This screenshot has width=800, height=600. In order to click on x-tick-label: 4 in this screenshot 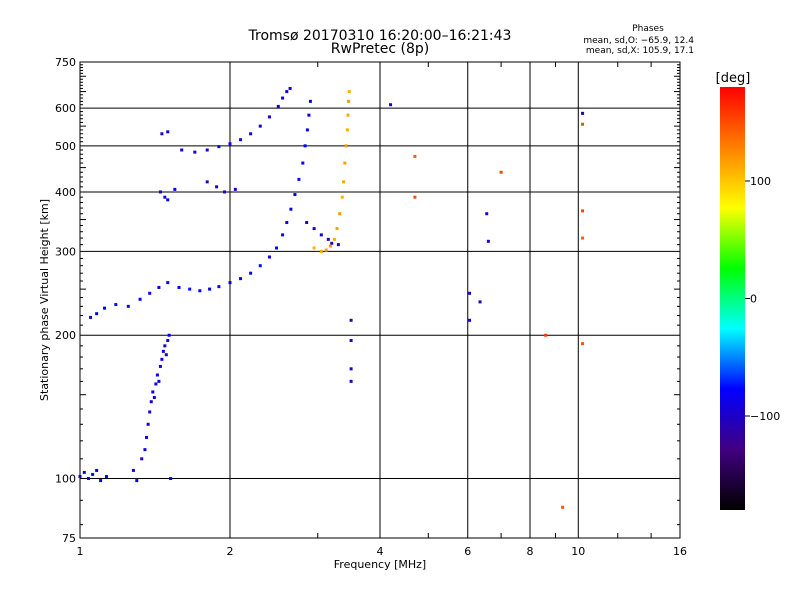, I will do `click(380, 551)`.